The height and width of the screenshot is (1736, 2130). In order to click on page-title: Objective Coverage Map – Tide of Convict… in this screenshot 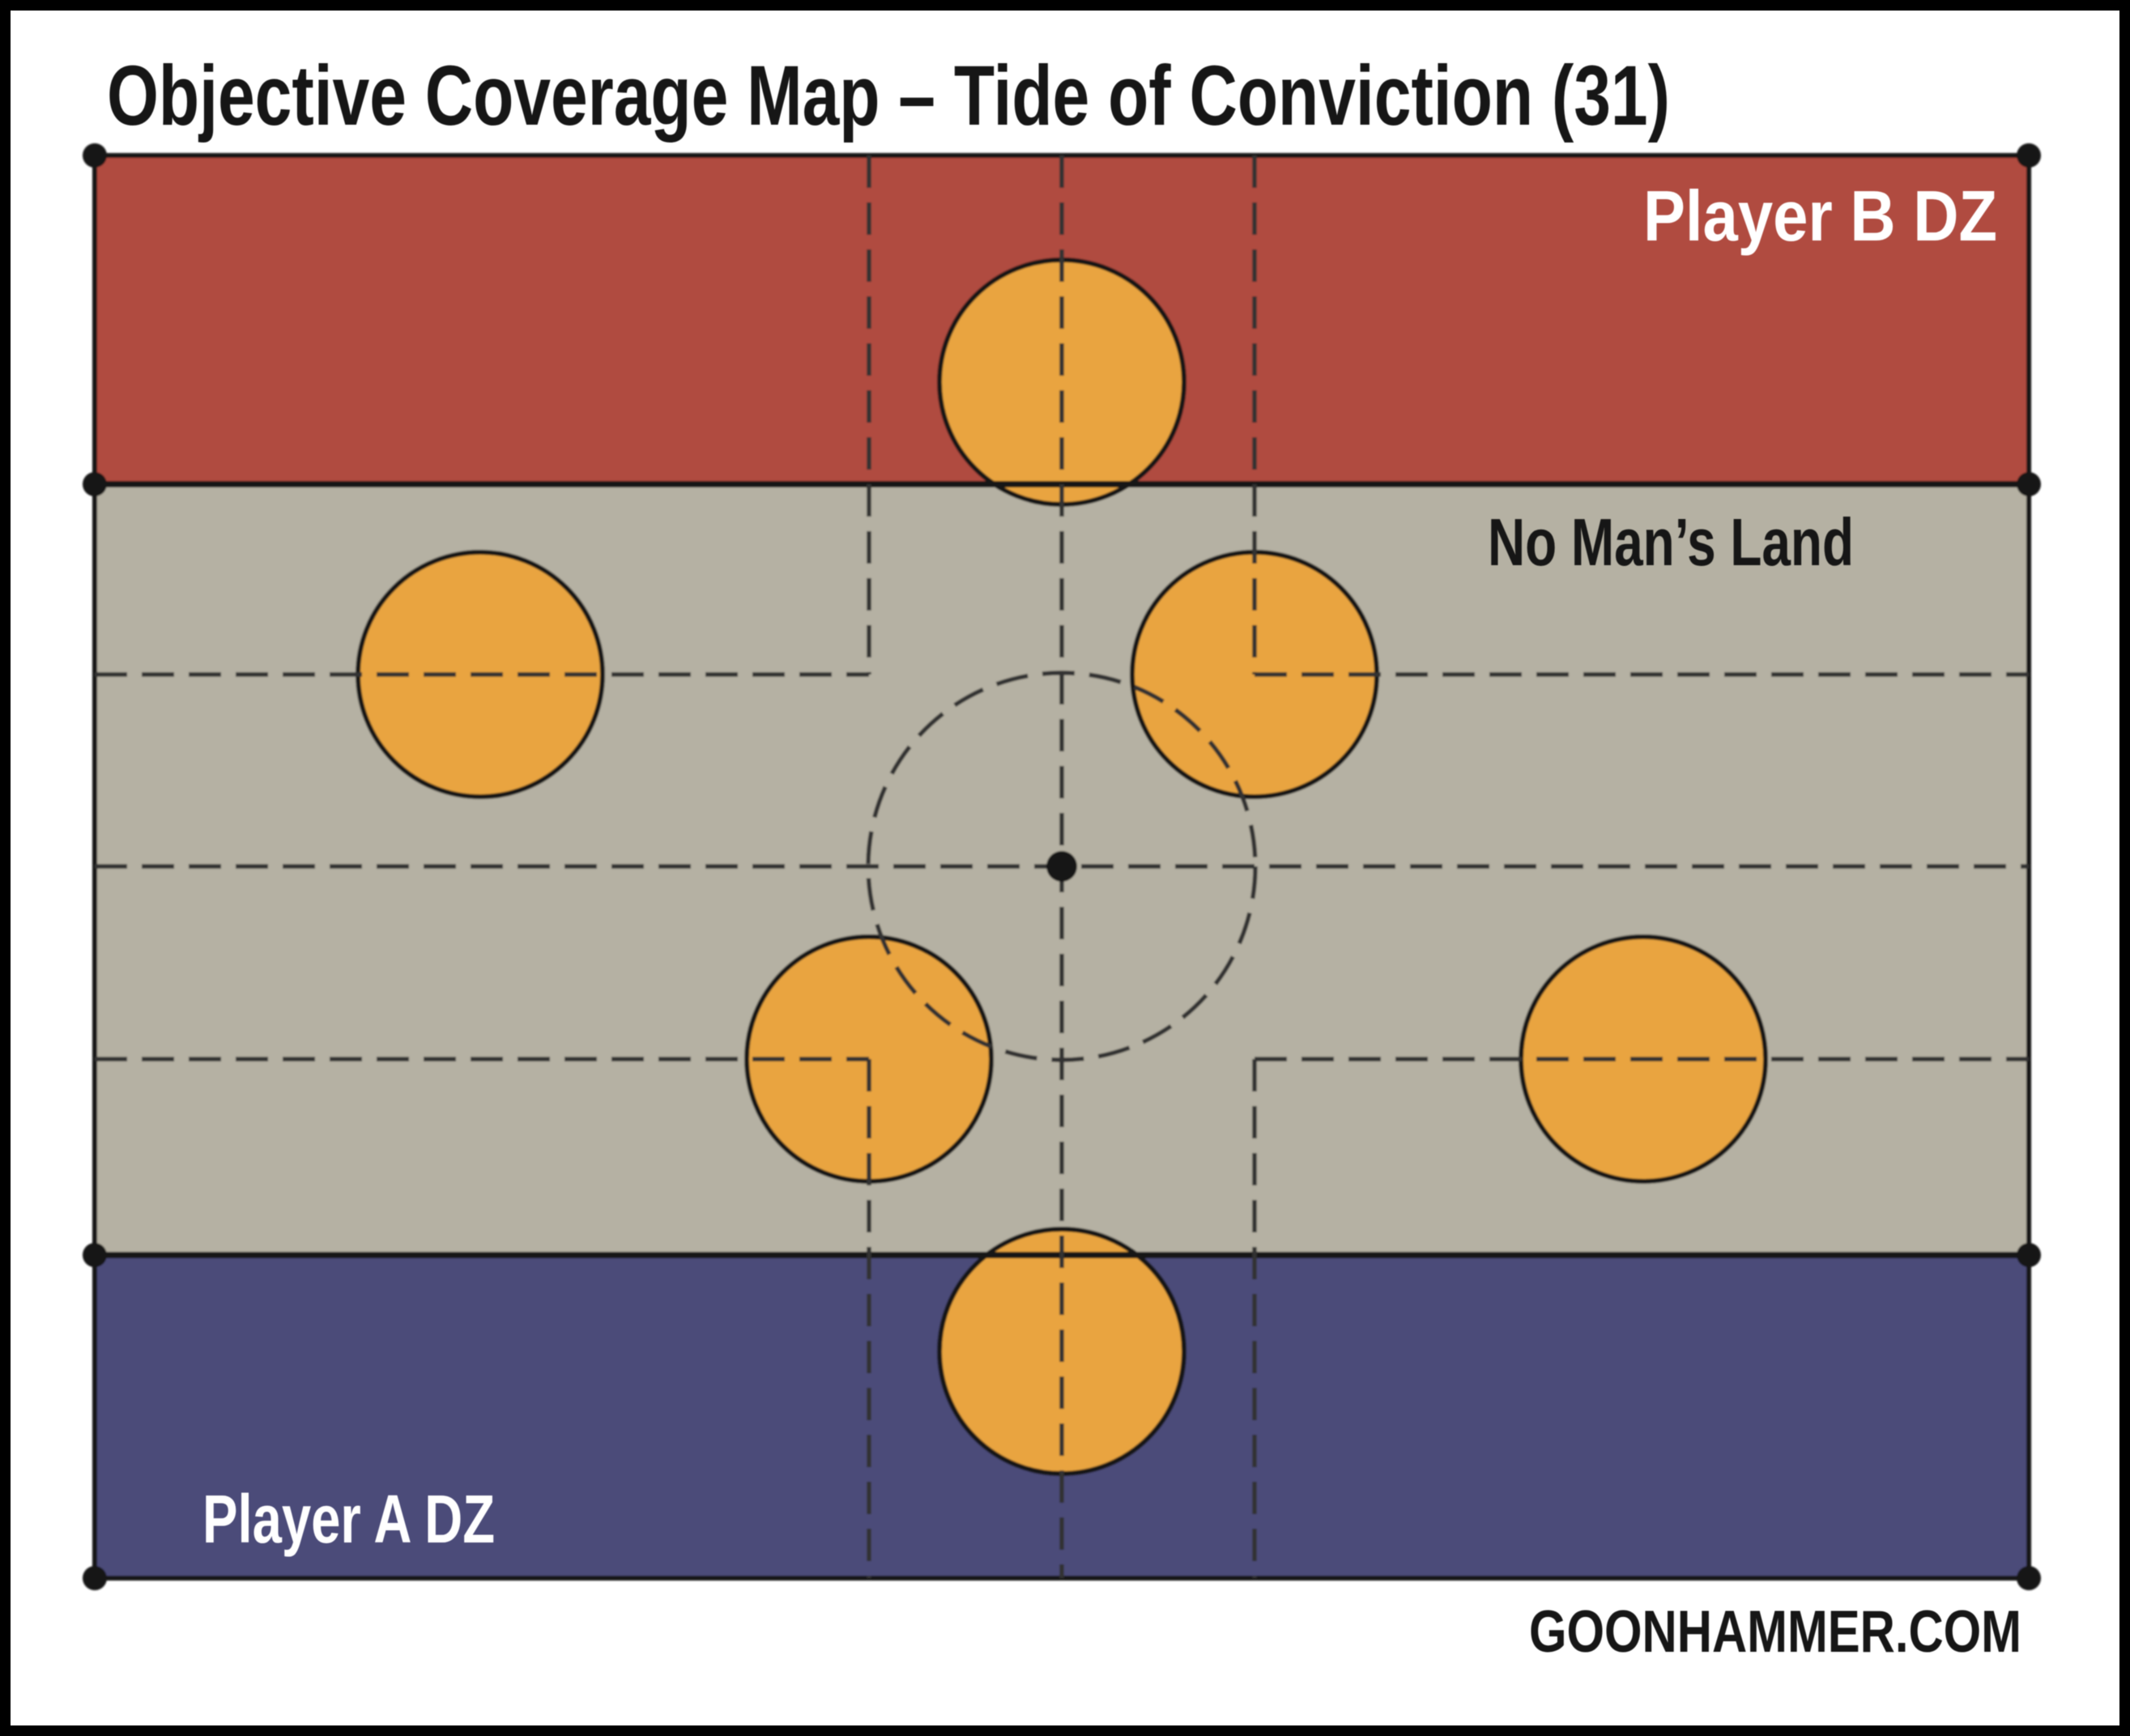, I will do `click(888, 96)`.